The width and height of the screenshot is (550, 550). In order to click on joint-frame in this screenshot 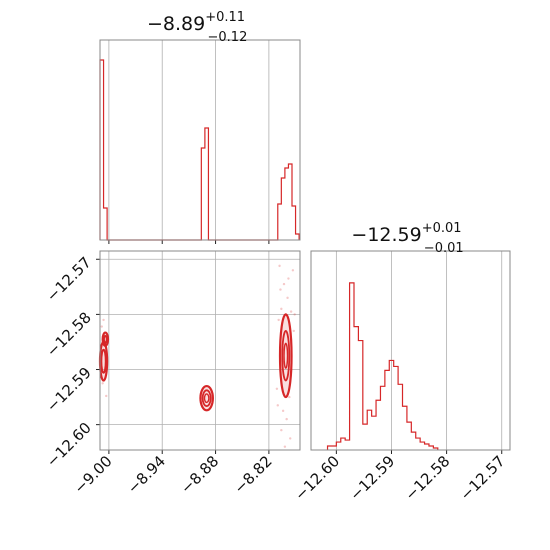, I will do `click(200, 350)`.